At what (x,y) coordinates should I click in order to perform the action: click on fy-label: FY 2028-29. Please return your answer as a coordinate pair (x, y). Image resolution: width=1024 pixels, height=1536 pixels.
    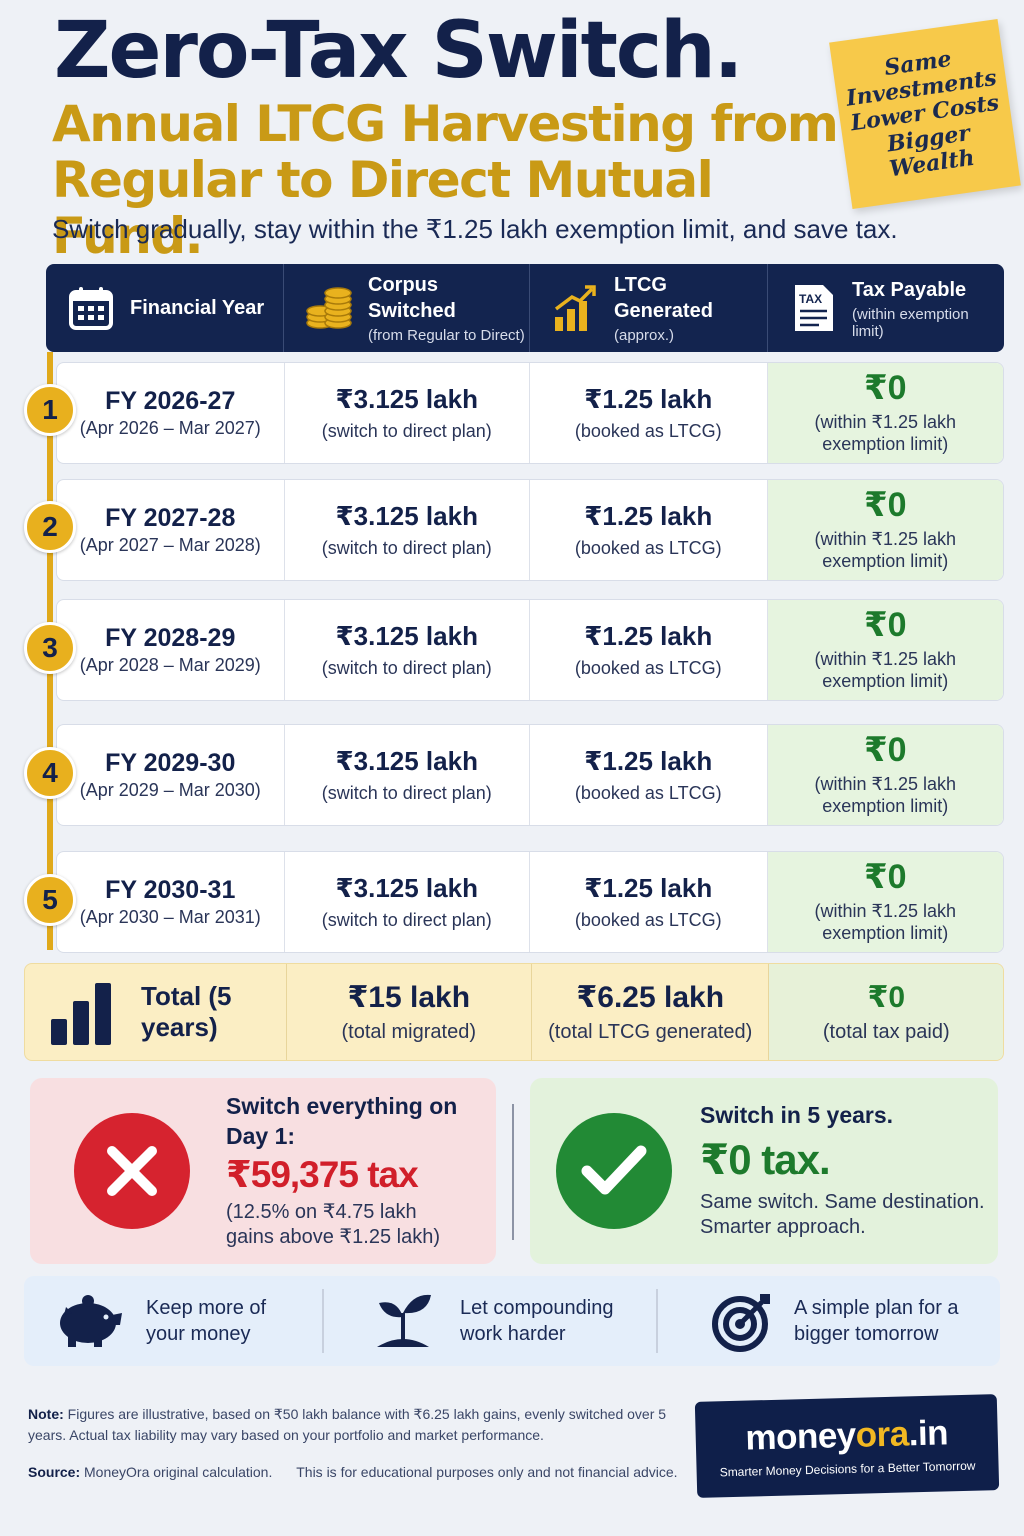
    Looking at the image, I should click on (170, 638).